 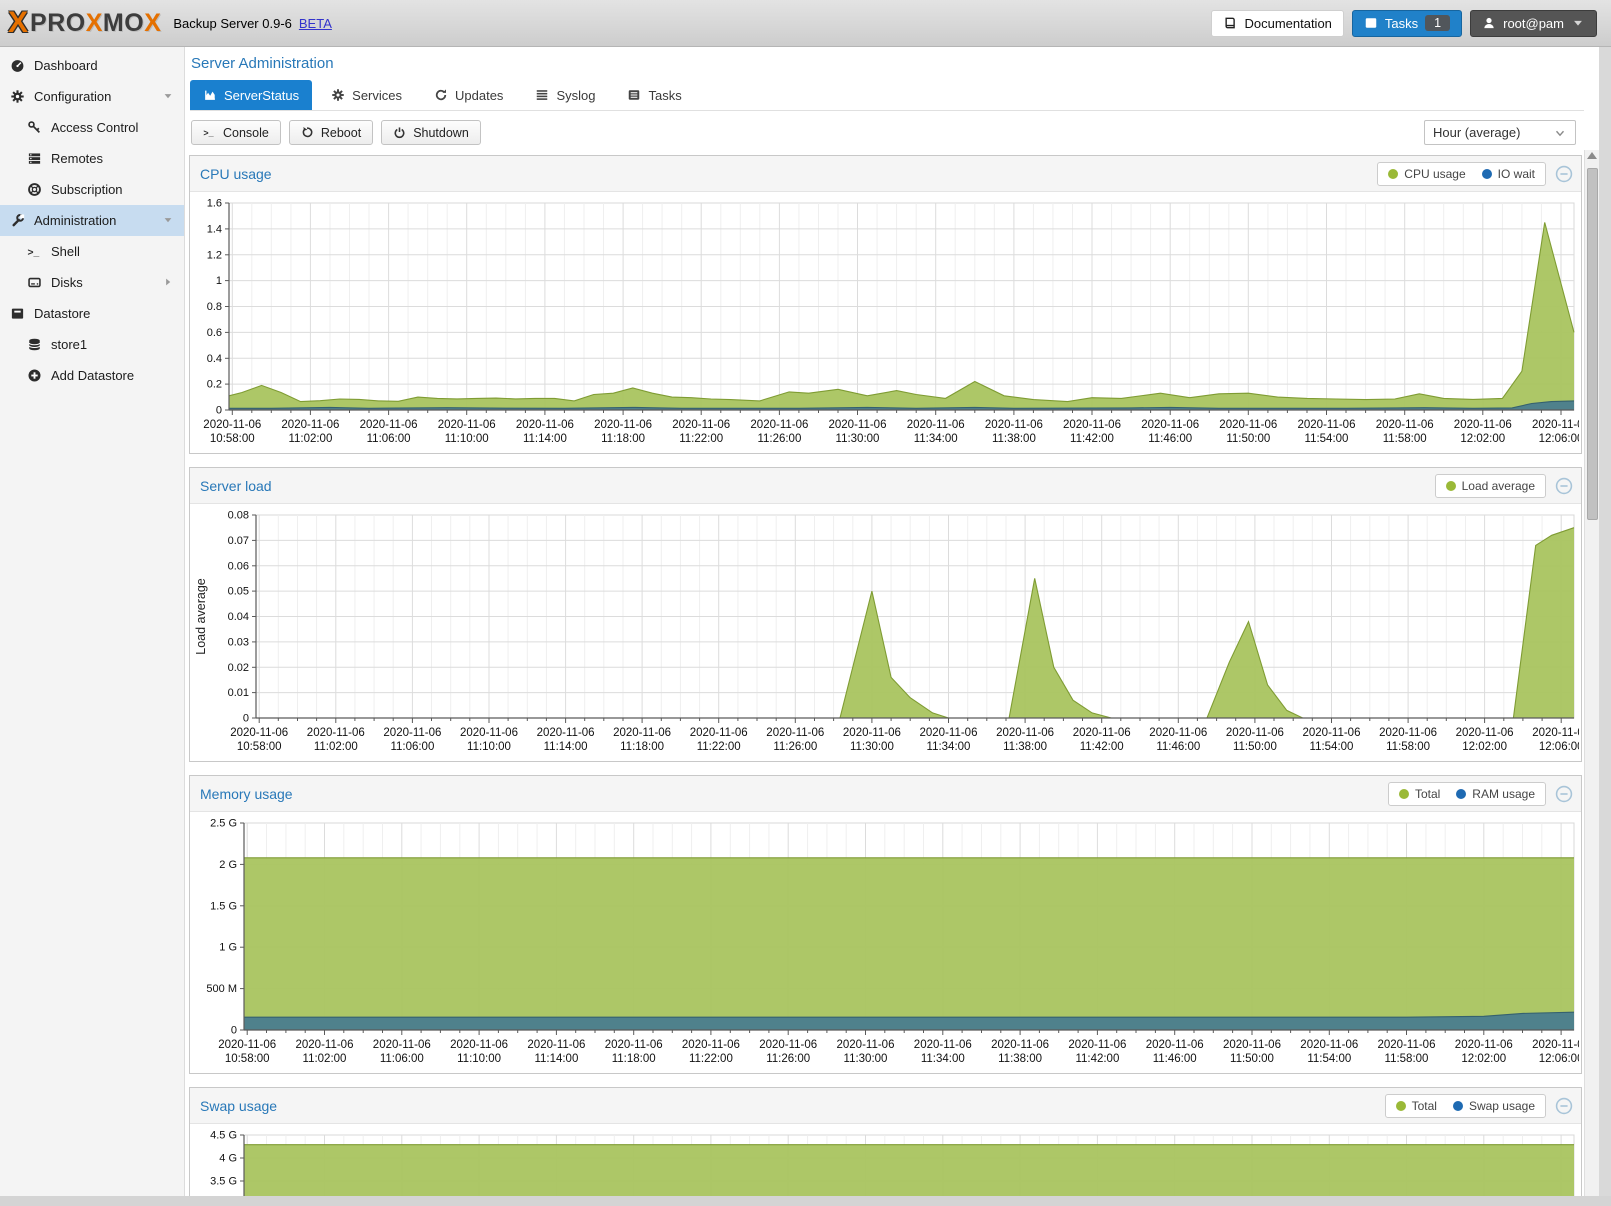 What do you see at coordinates (1592, 344) in the screenshot?
I see `scrollbar-thumb` at bounding box center [1592, 344].